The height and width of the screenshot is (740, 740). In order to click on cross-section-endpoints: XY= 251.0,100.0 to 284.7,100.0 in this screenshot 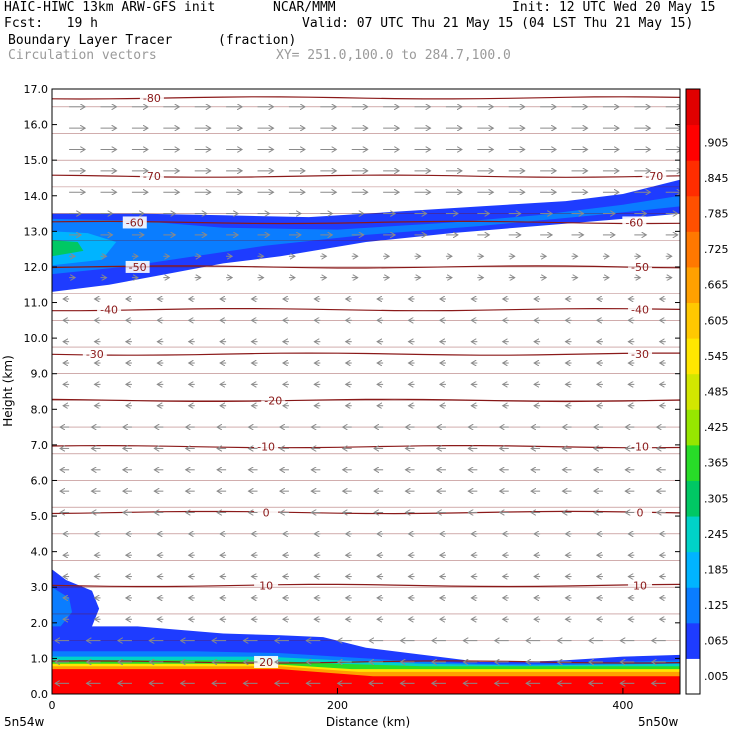, I will do `click(393, 55)`.